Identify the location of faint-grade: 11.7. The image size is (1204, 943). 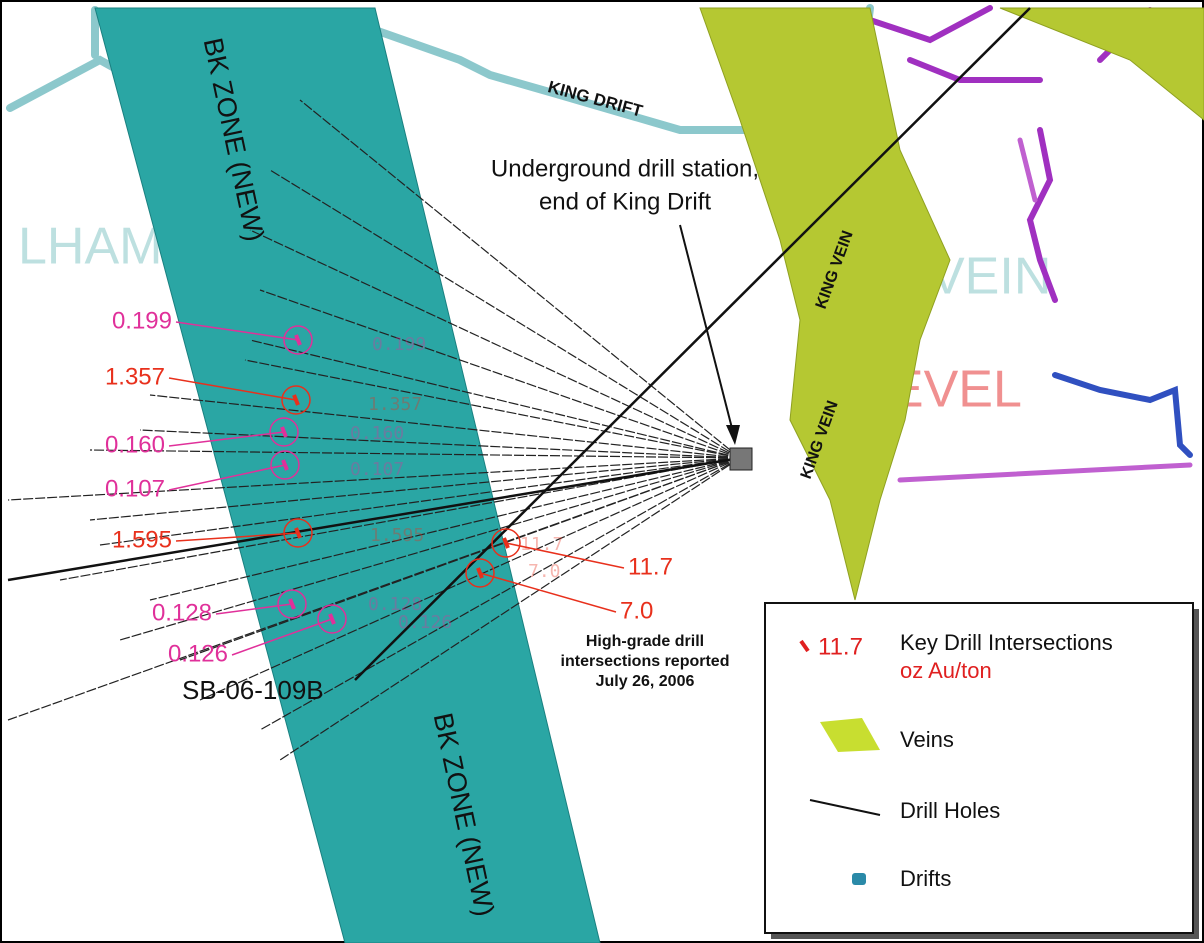
(541, 544).